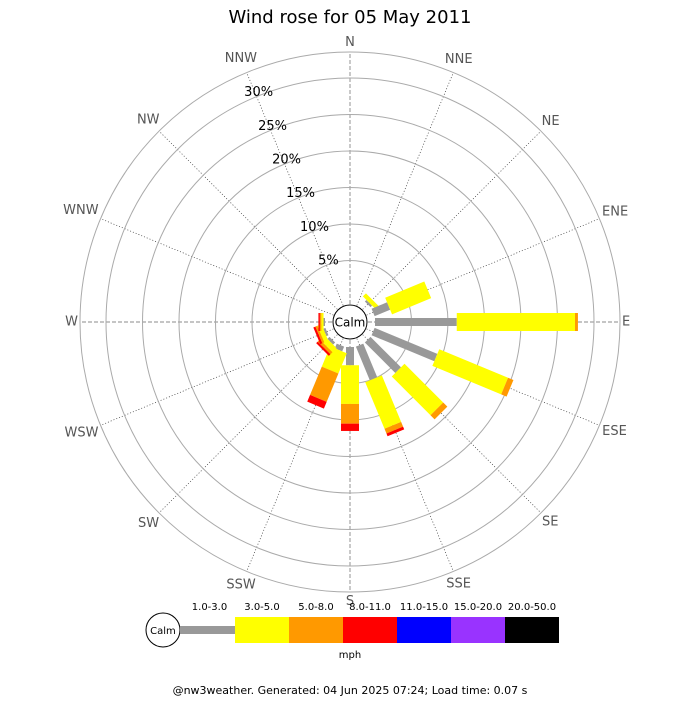  What do you see at coordinates (459, 59) in the screenshot?
I see `direction-label: NNE` at bounding box center [459, 59].